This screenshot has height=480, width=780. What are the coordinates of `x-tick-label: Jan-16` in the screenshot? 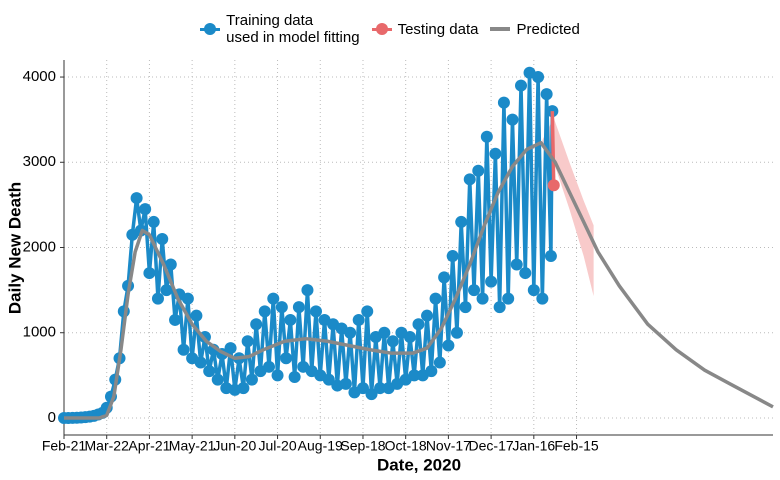 It's located at (533, 446).